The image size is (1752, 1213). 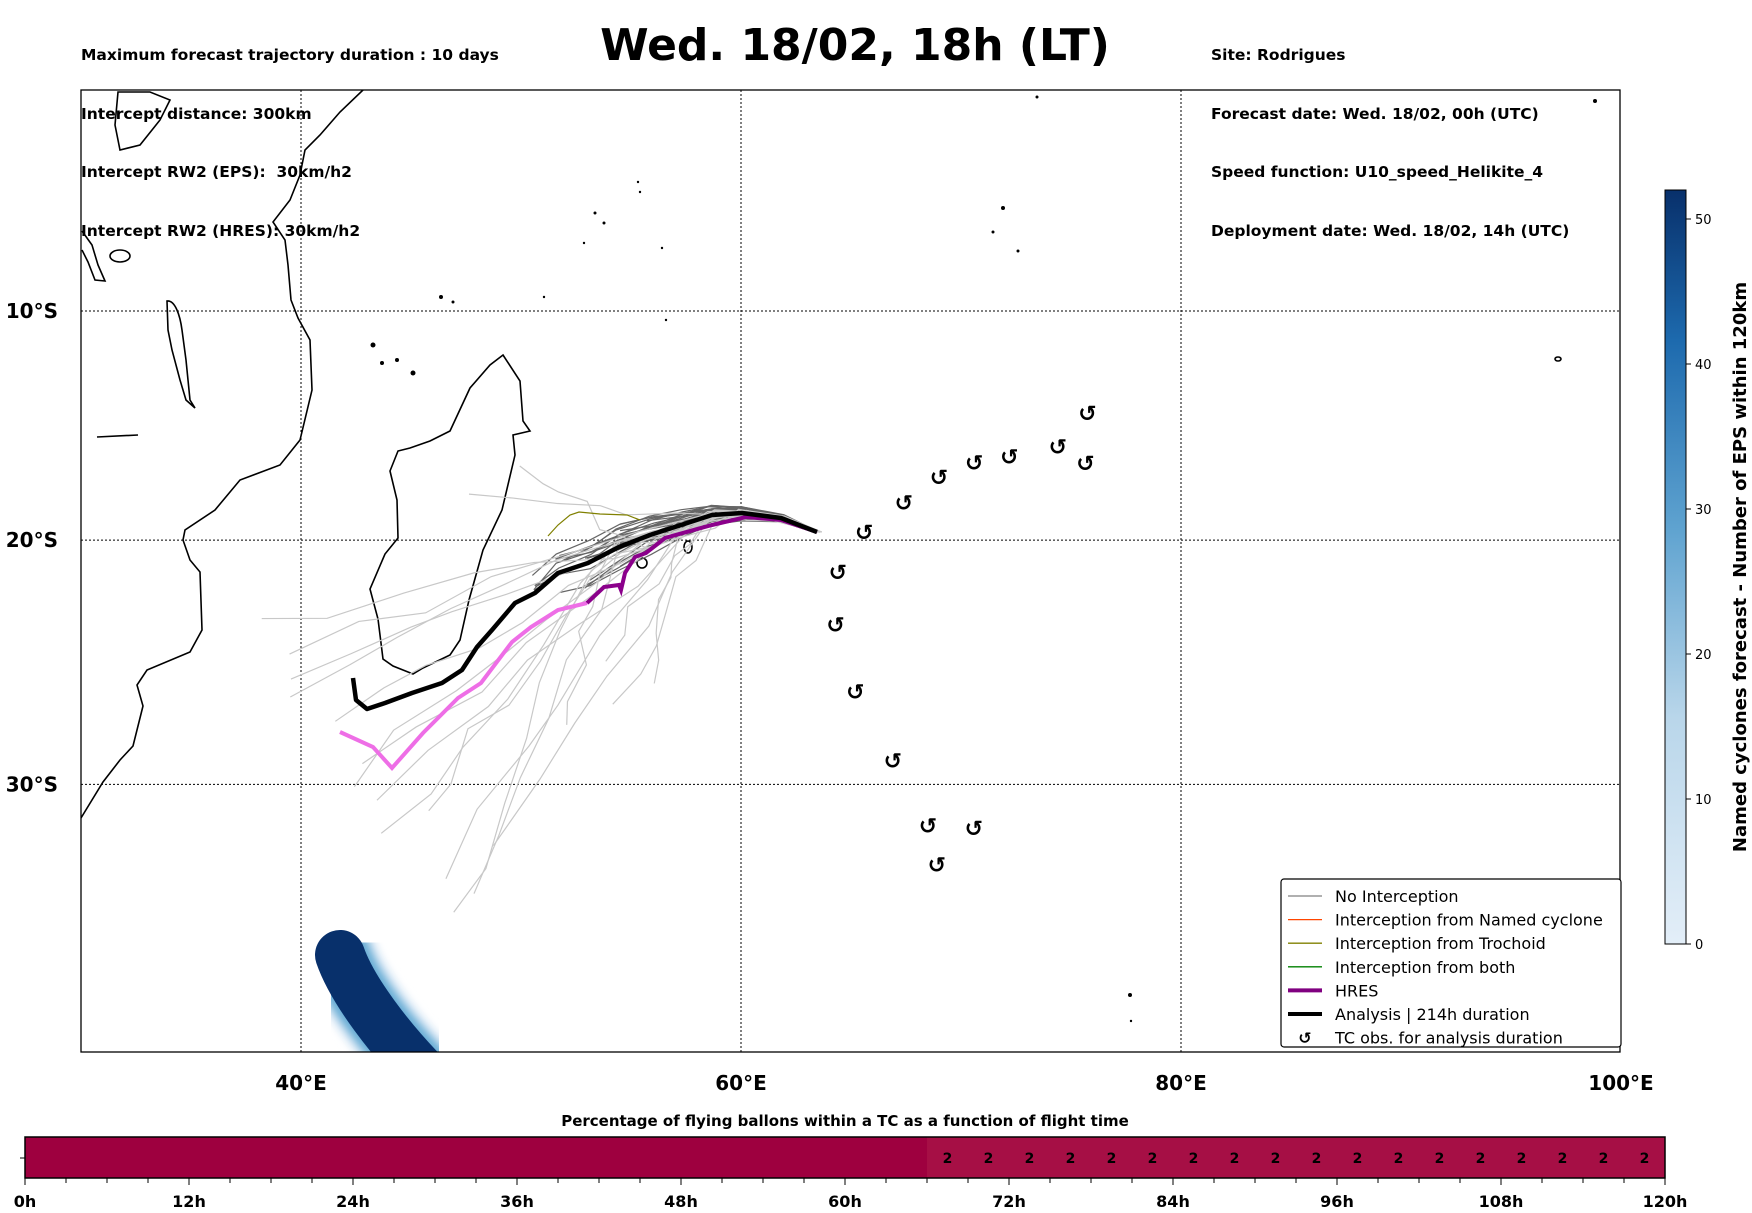 I want to click on time-tick-label: 60h, so click(x=845, y=1201).